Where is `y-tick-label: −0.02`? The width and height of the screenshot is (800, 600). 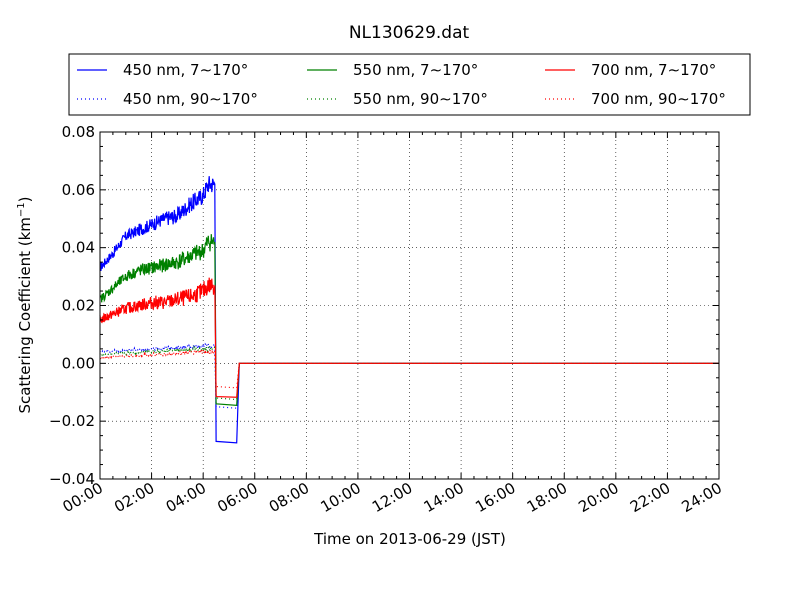
y-tick-label: −0.02 is located at coordinates (72, 421).